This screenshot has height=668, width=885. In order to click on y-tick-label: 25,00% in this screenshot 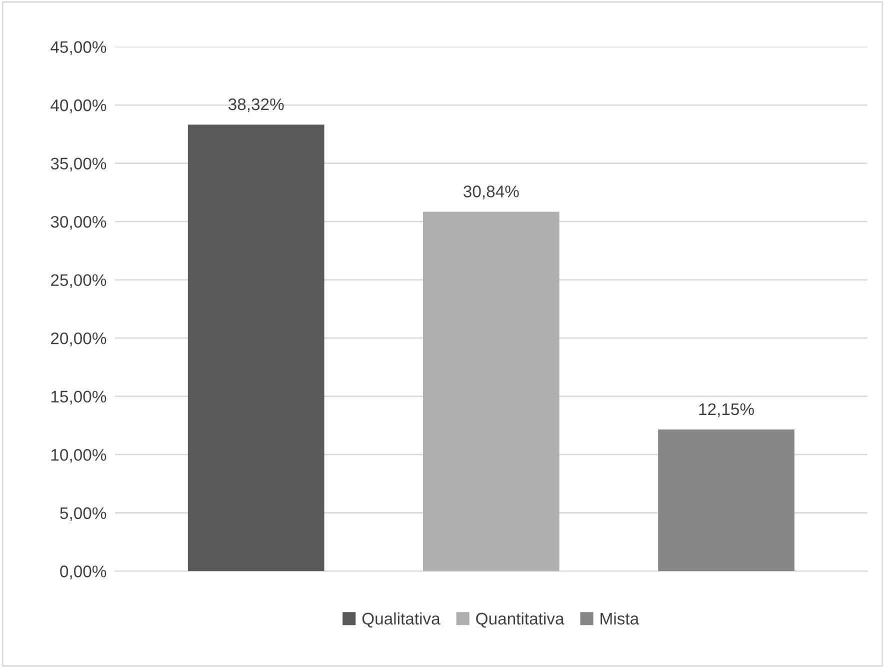, I will do `click(78, 281)`.